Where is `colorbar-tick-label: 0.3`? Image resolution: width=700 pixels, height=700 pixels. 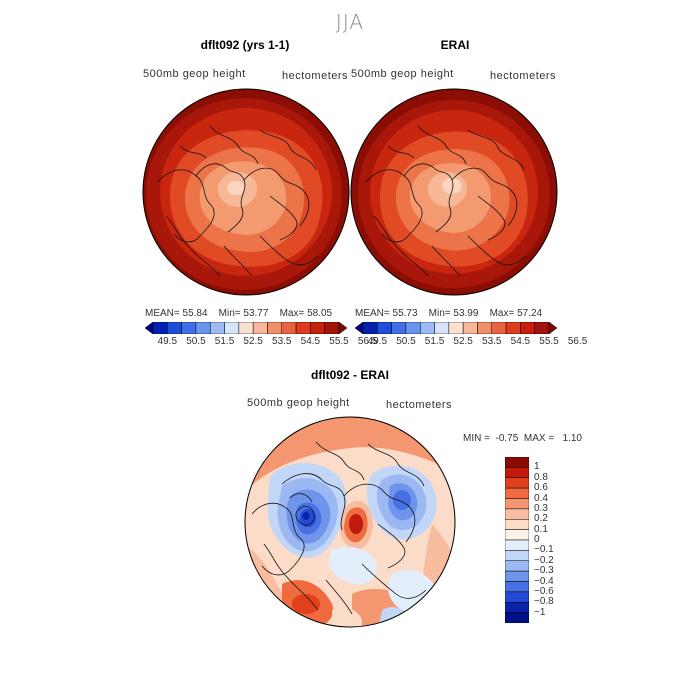 colorbar-tick-label: 0.3 is located at coordinates (541, 508).